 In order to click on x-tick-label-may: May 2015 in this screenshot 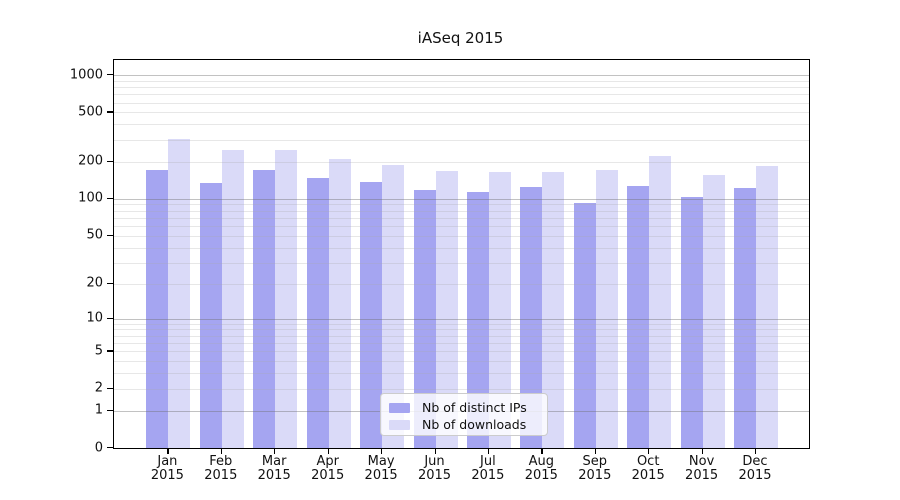, I will do `click(381, 469)`.